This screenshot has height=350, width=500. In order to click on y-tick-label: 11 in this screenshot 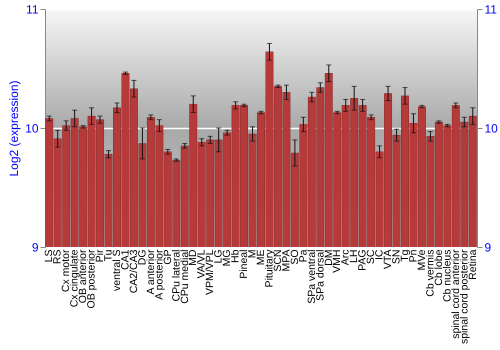, I will do `click(32, 9)`.